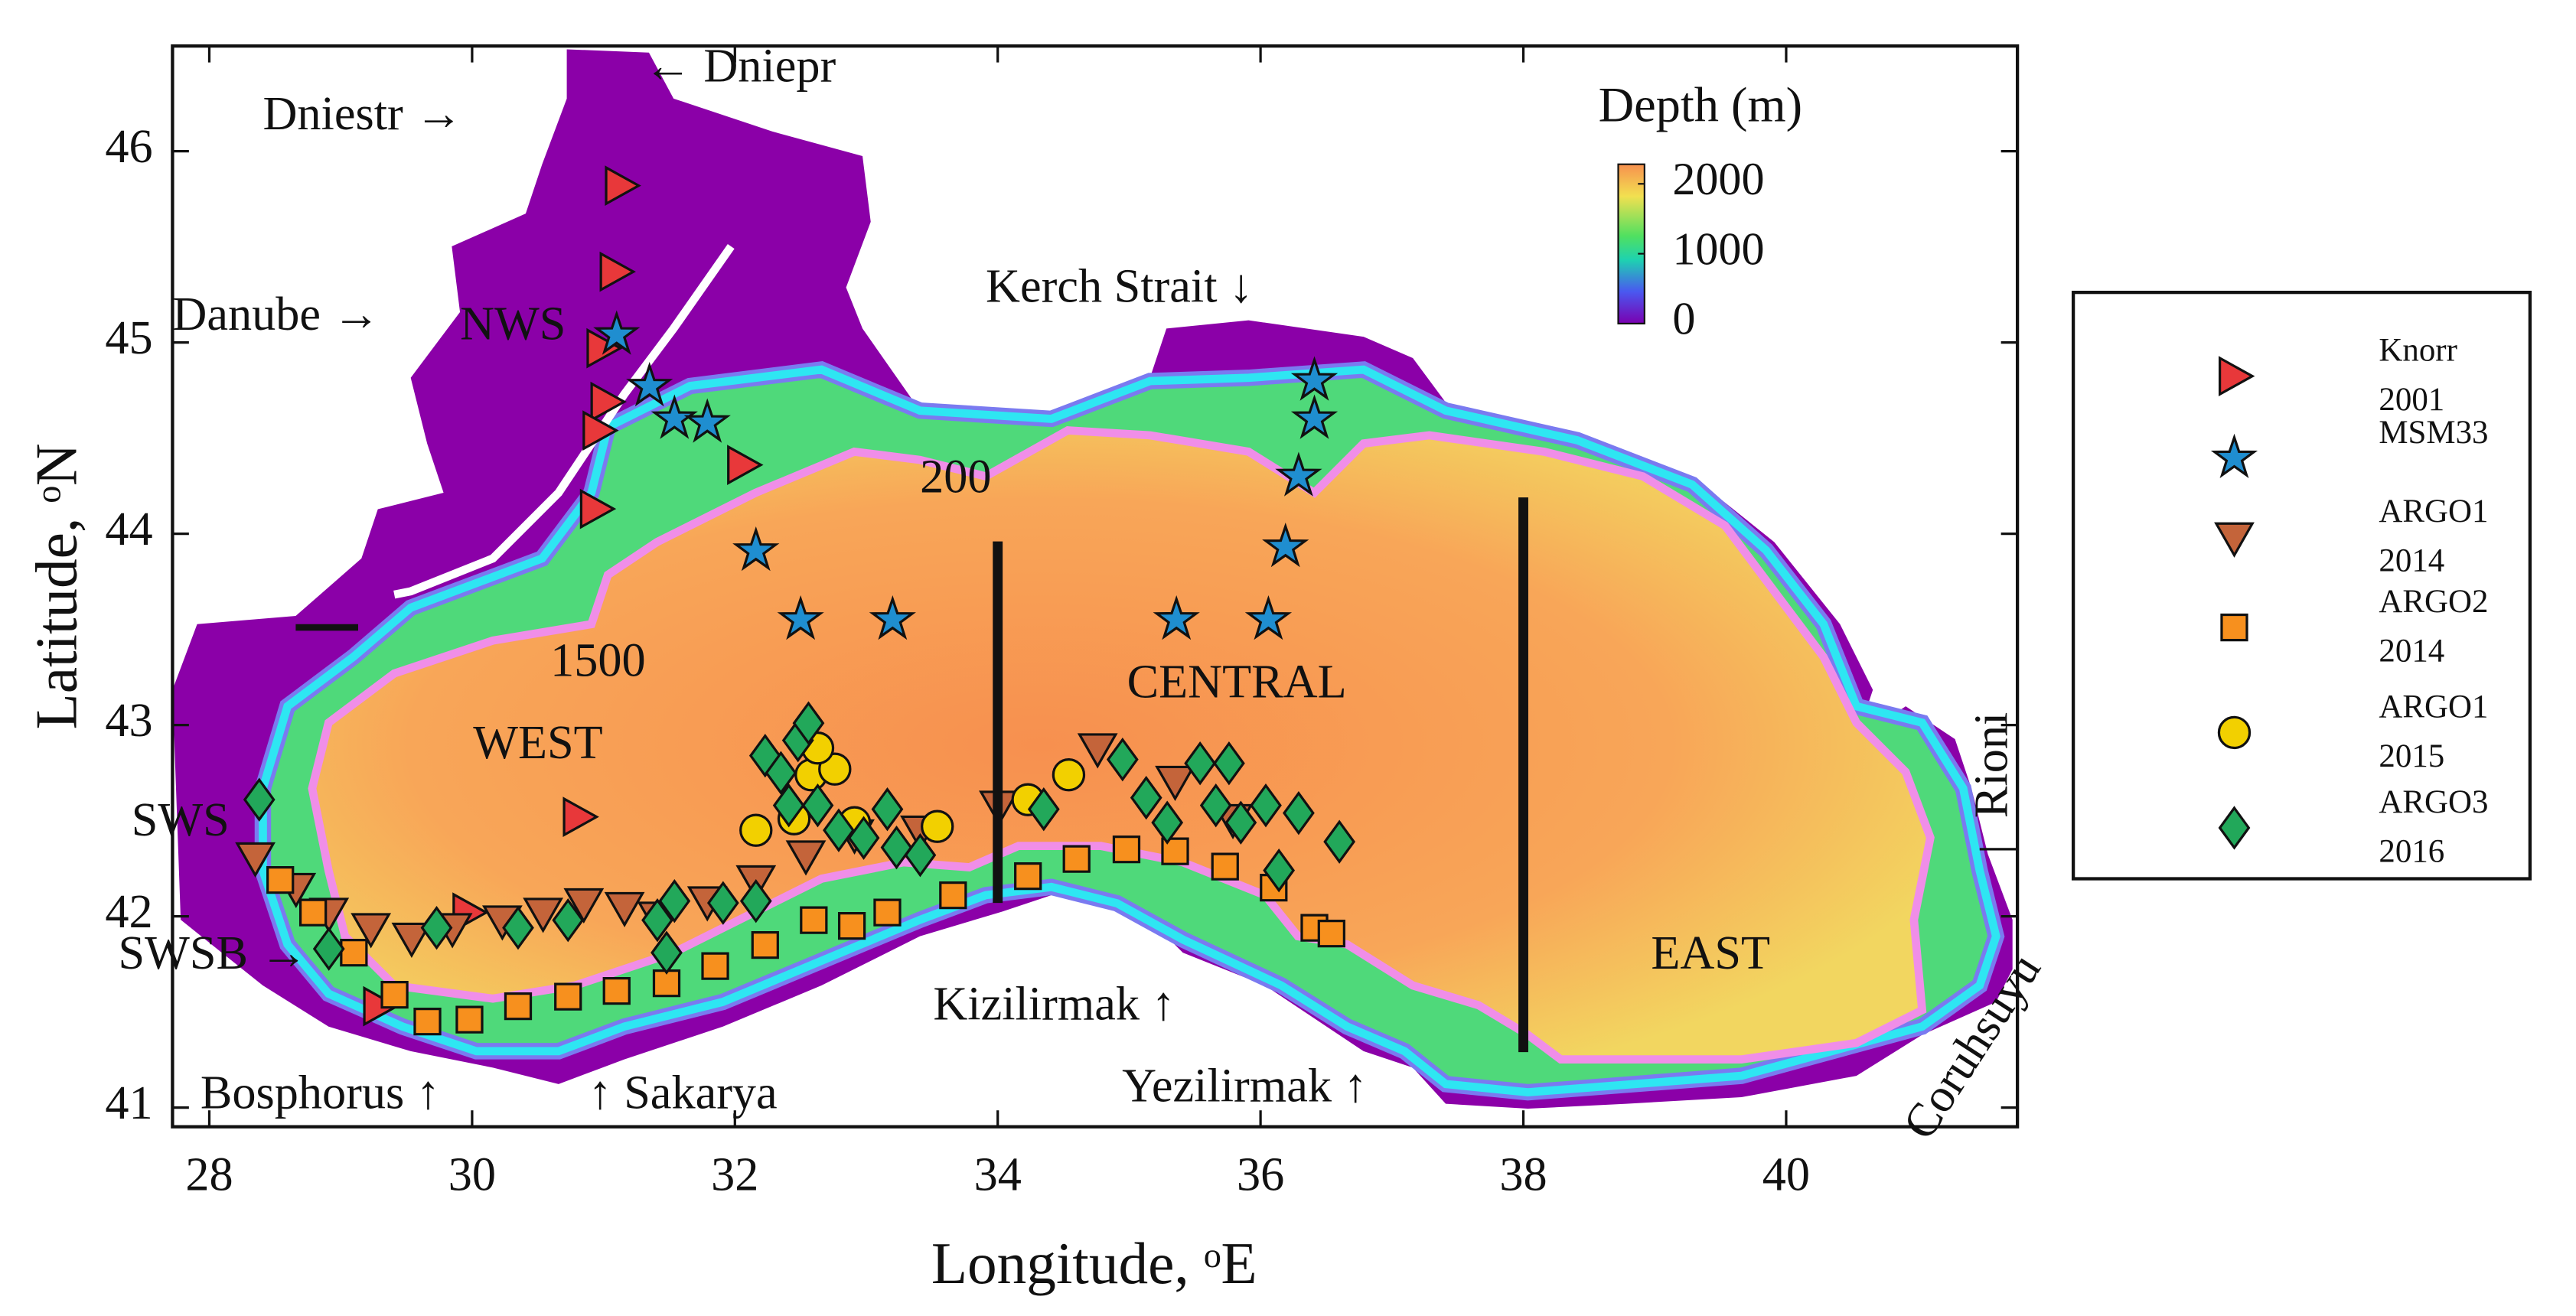  I want to click on legend-label: ARGO1 2015, so click(2437, 731).